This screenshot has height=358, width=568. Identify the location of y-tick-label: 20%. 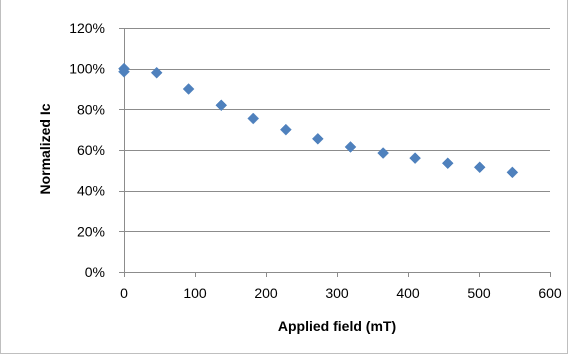
(91, 231).